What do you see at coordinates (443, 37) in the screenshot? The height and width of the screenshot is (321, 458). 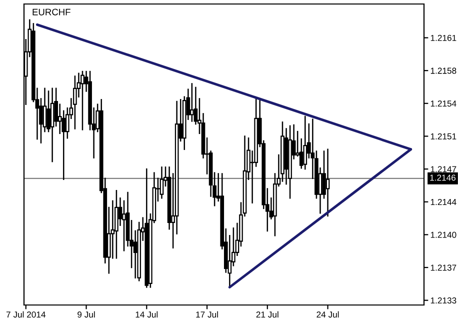 I see `y-tick-label: 1.2161` at bounding box center [443, 37].